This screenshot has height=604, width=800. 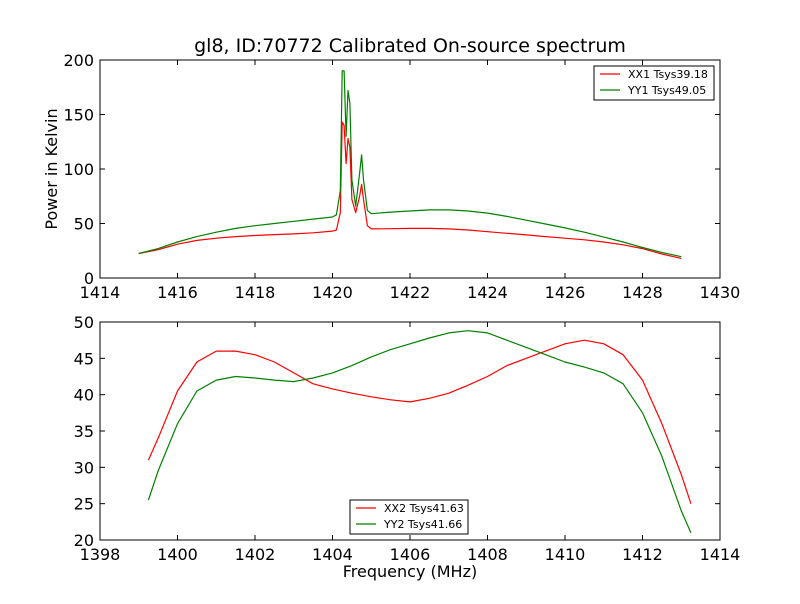 I want to click on y-tick-label-top: 200, so click(x=78, y=60).